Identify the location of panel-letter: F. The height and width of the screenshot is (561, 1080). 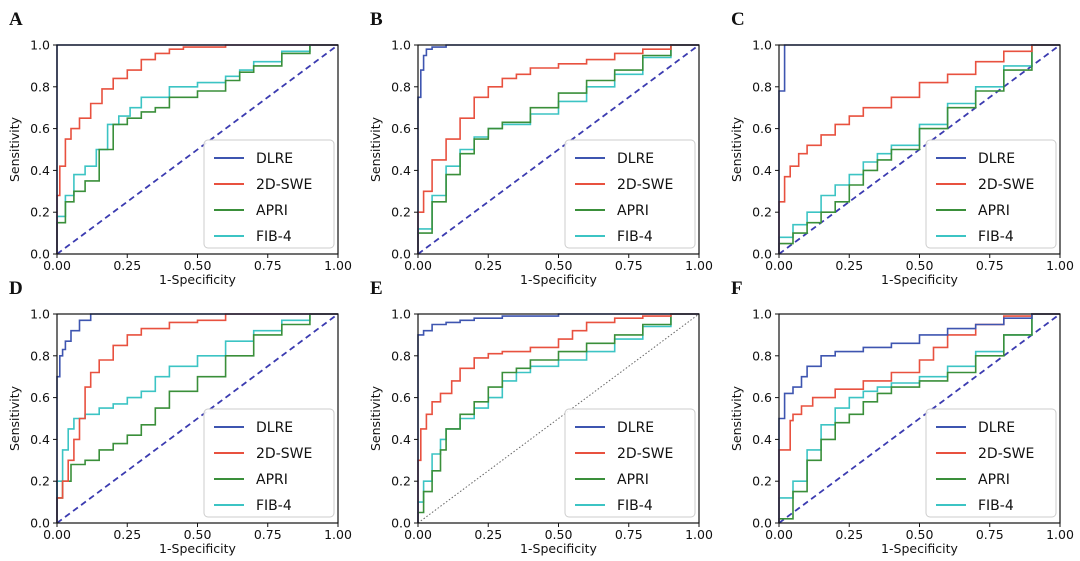
(737, 288).